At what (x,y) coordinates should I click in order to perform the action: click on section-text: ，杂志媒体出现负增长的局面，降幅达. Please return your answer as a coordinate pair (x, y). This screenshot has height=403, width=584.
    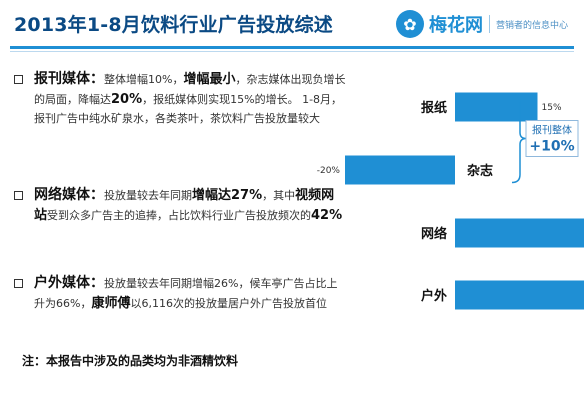
    Looking at the image, I should click on (190, 89).